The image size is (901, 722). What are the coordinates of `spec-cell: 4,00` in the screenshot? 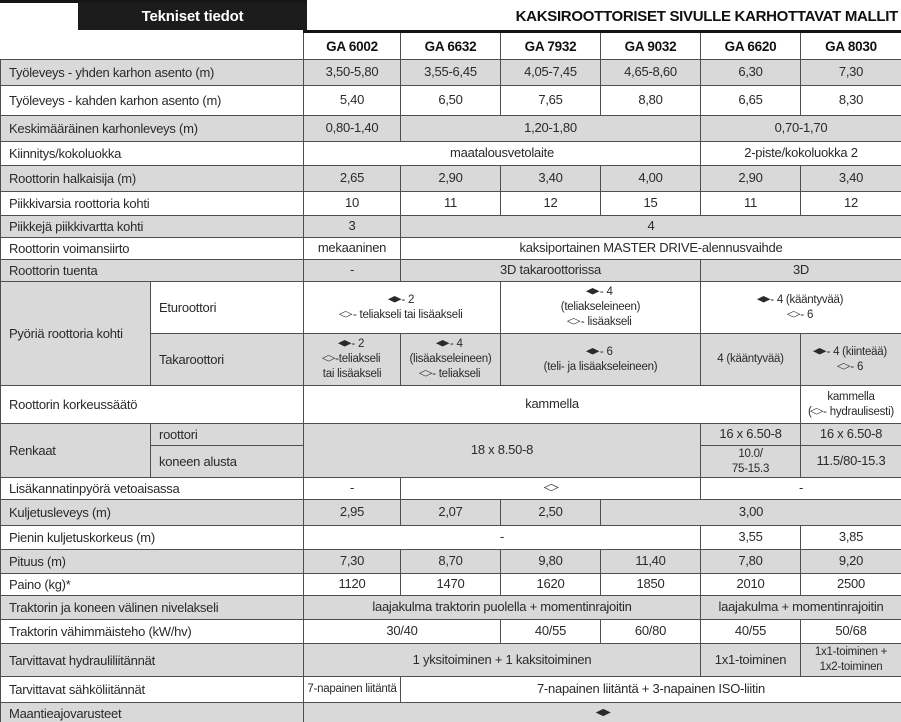 It's located at (650, 178).